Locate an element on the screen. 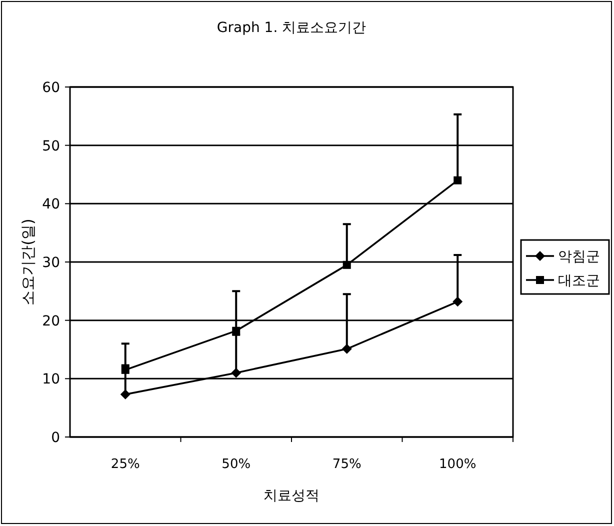  x-tick-label: 50% is located at coordinates (236, 464).